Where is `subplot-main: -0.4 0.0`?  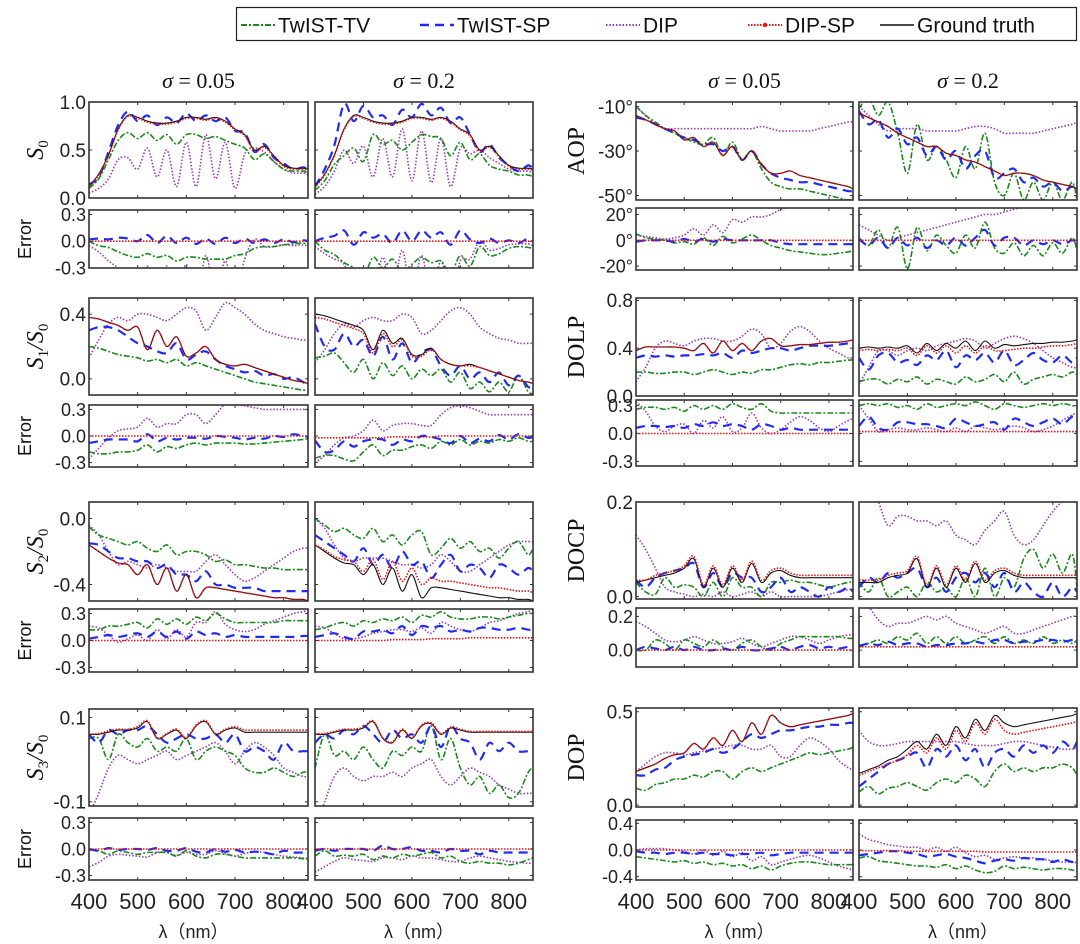 subplot-main: -0.4 0.0 is located at coordinates (181, 551).